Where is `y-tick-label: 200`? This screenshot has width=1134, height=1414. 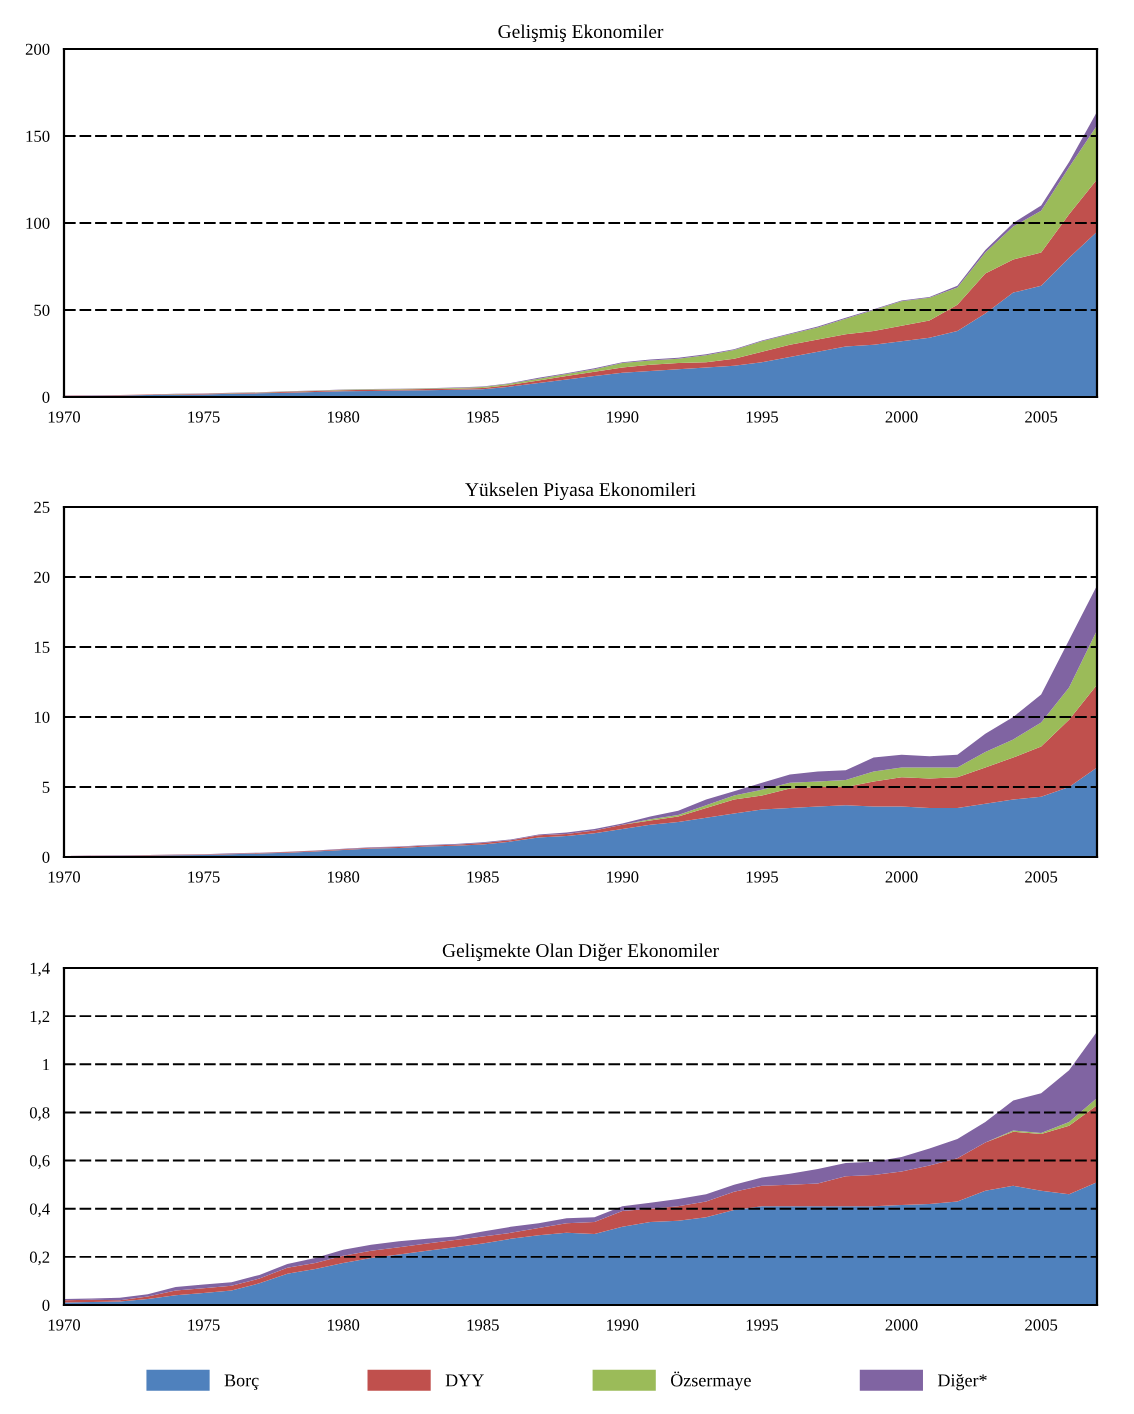 y-tick-label: 200 is located at coordinates (37, 49).